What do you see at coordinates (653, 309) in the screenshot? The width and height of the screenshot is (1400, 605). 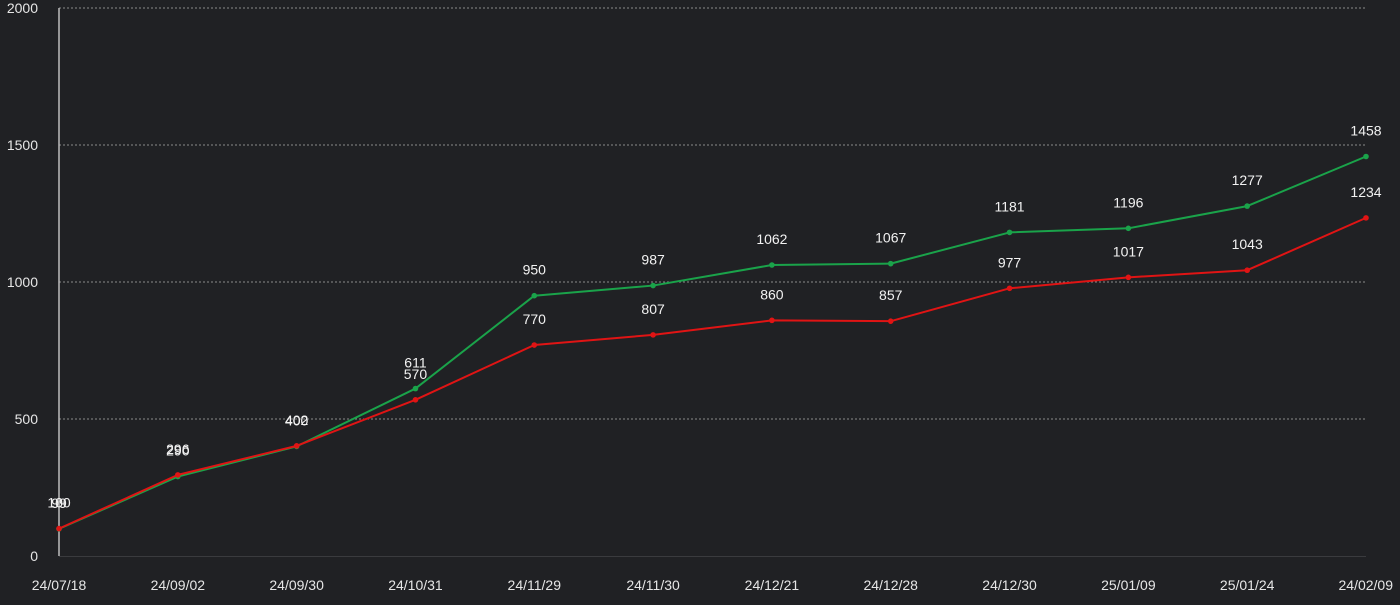 I see `data-label: 807` at bounding box center [653, 309].